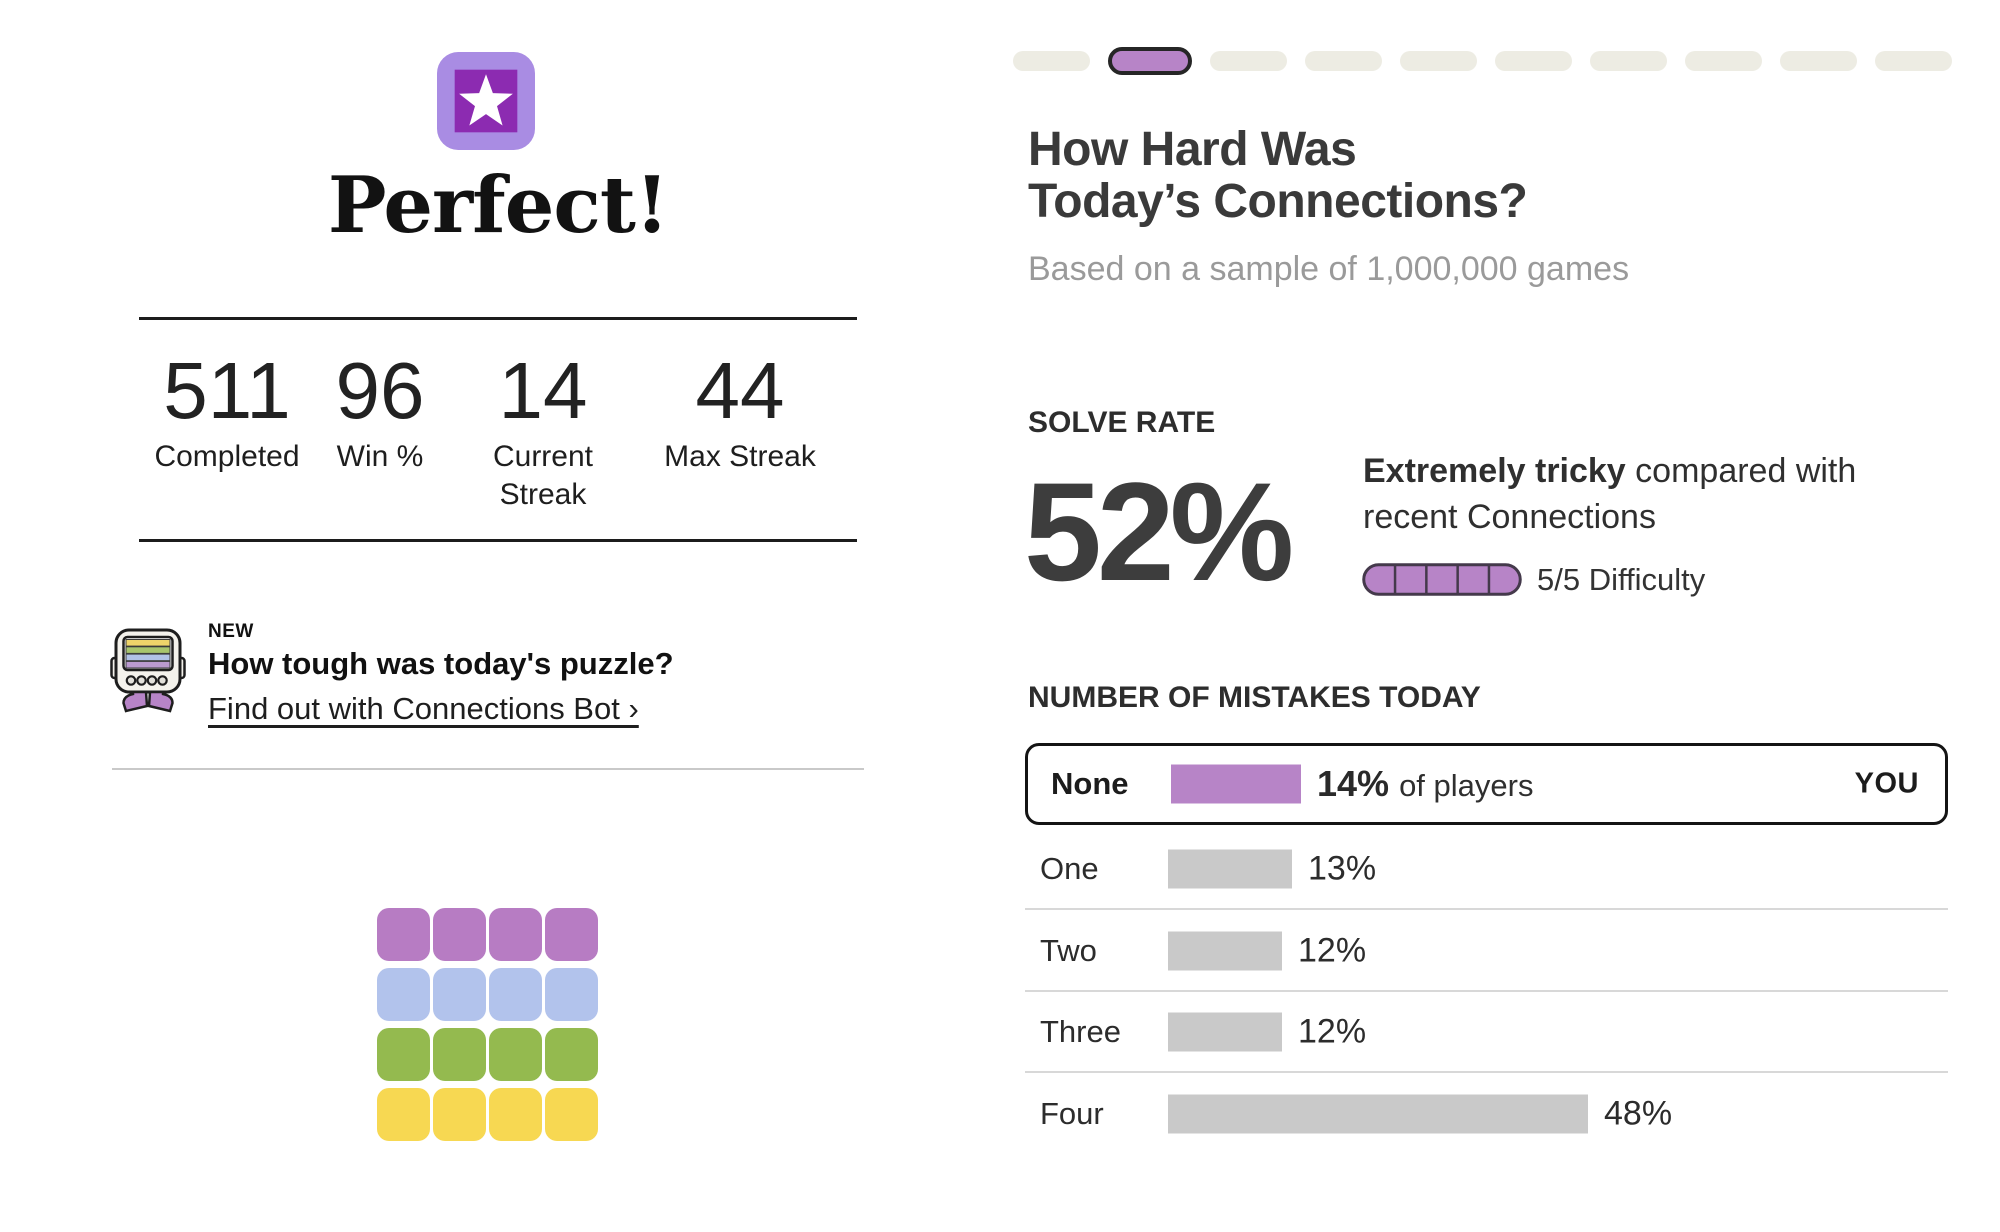  What do you see at coordinates (1509, 517) in the screenshot?
I see `comparison-line2: recent Connections` at bounding box center [1509, 517].